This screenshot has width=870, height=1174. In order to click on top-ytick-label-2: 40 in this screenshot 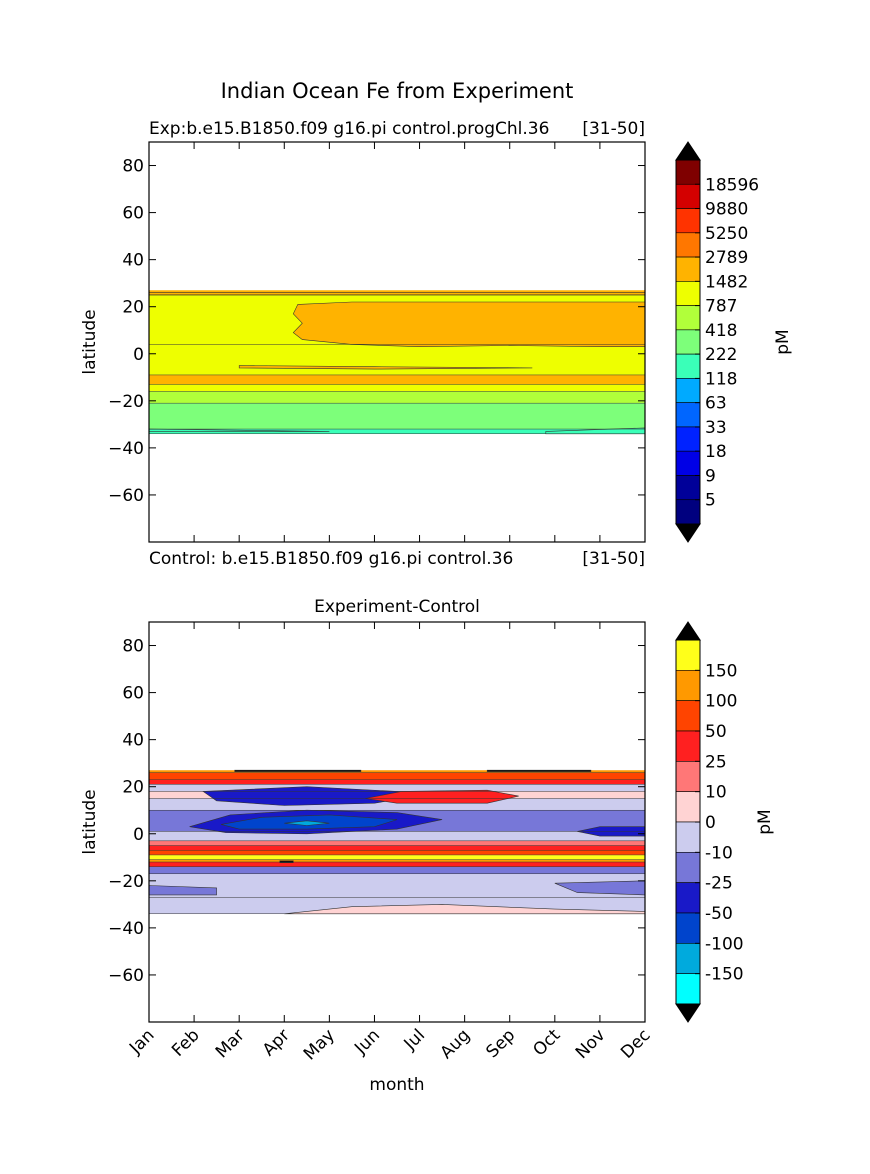, I will do `click(133, 261)`.